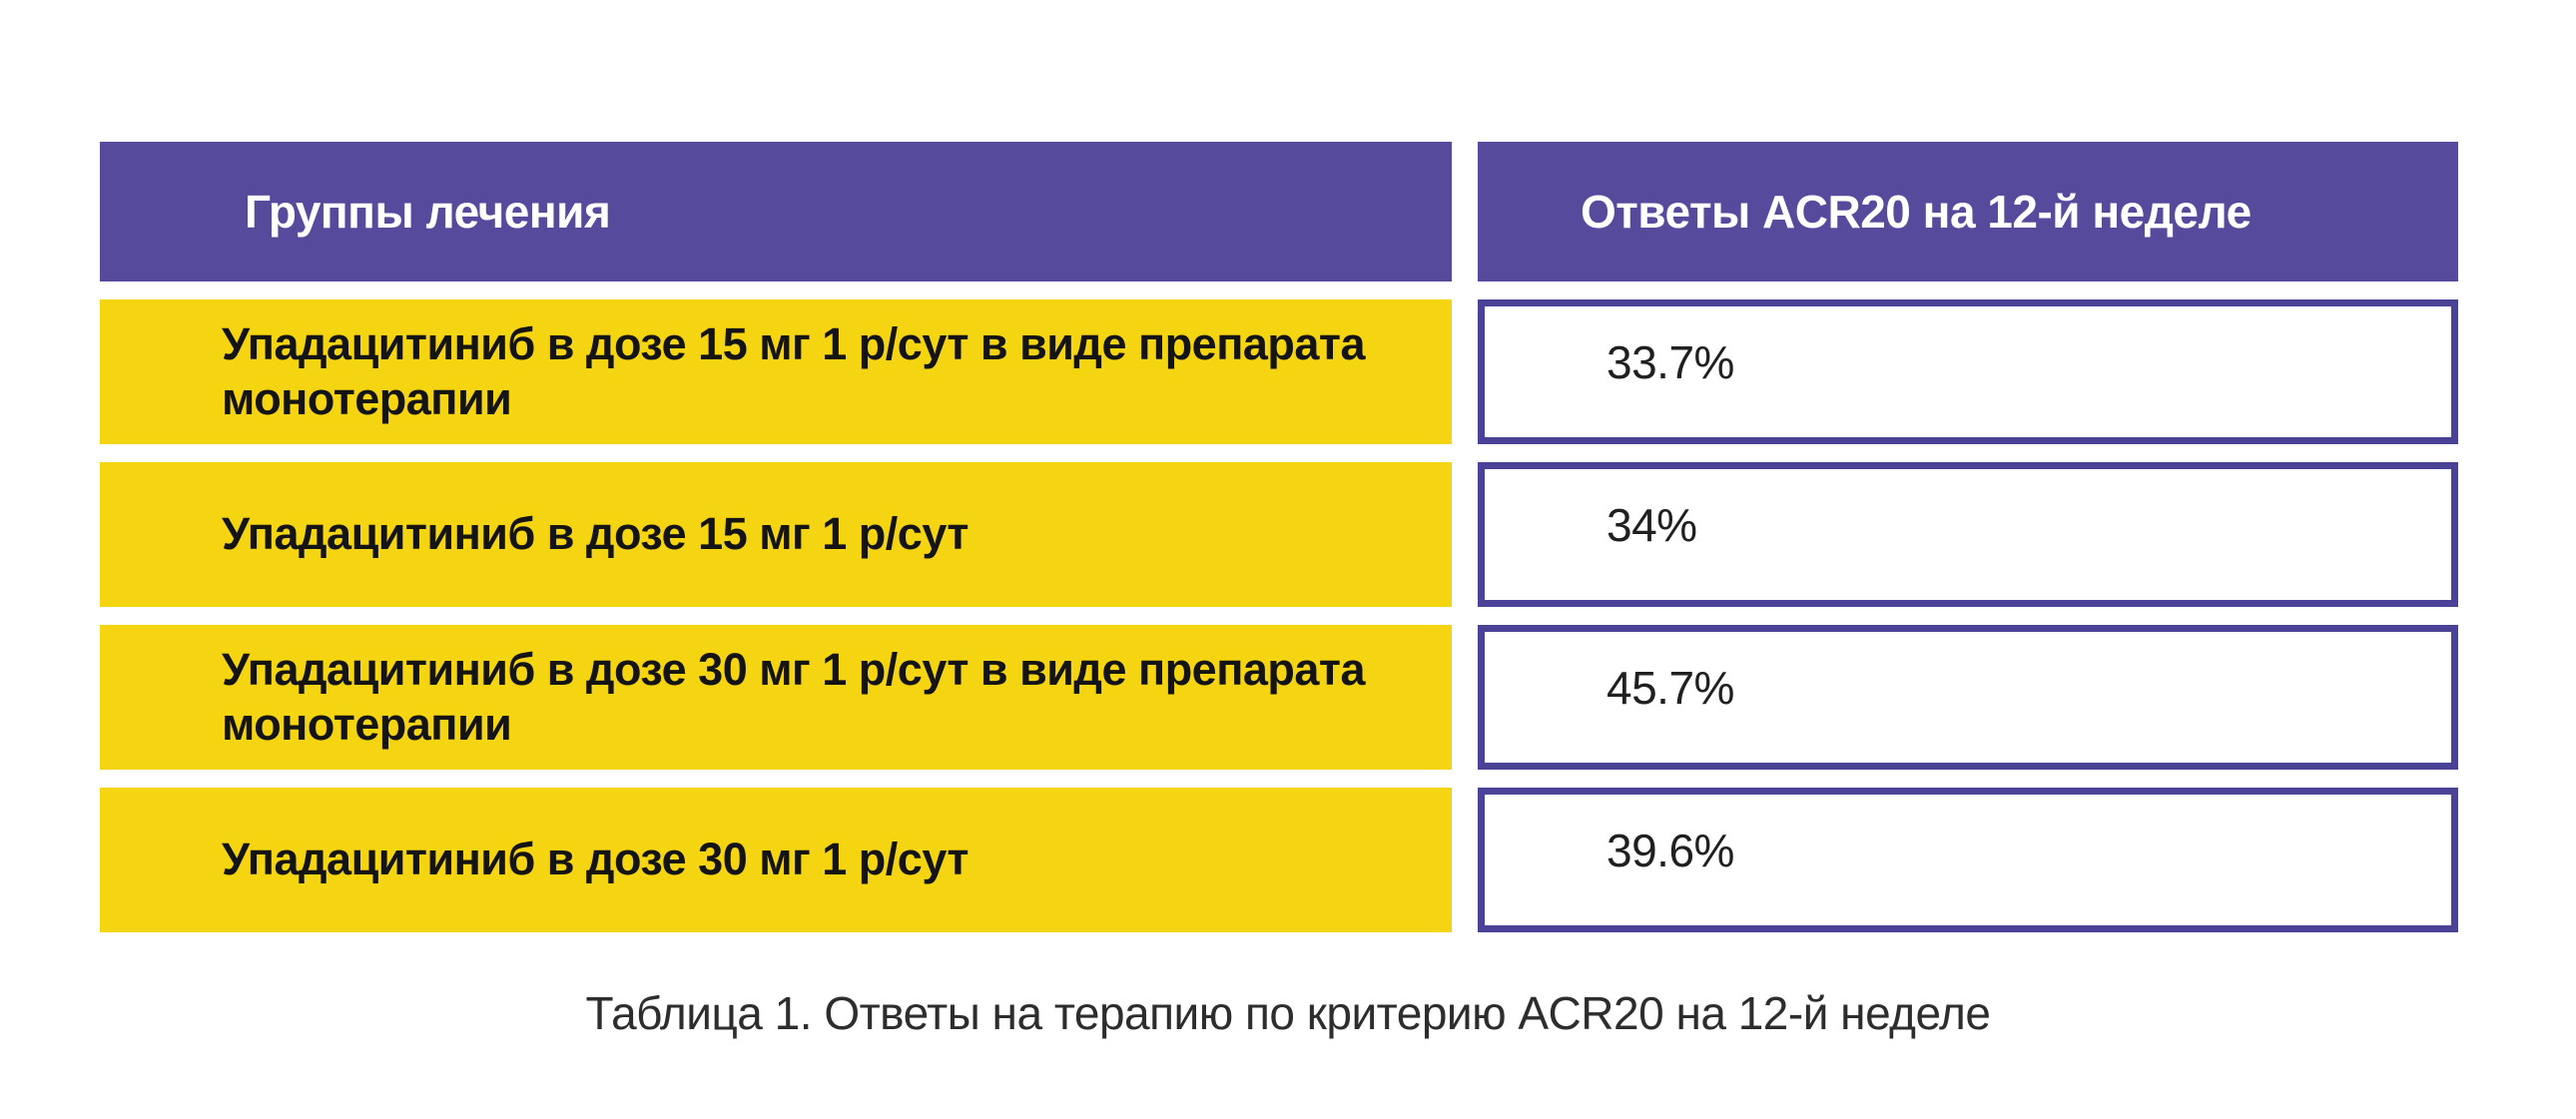 The image size is (2576, 1119). I want to click on column-header-acr20-responses: Ответы ACR20 на 12-й неделе, so click(1968, 212).